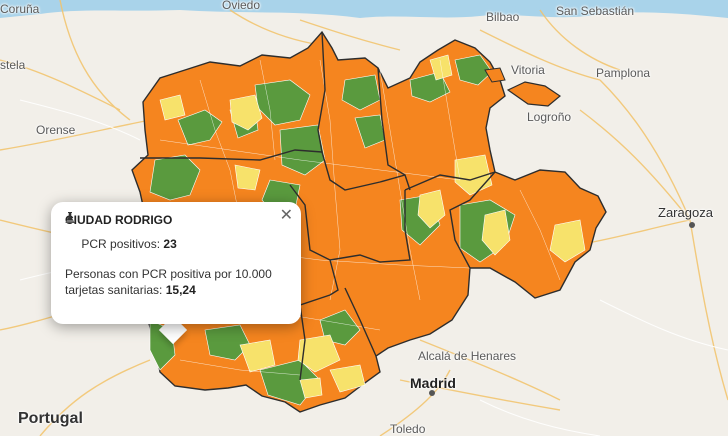 The width and height of the screenshot is (728, 436). What do you see at coordinates (364, 9) in the screenshot?
I see `sea` at bounding box center [364, 9].